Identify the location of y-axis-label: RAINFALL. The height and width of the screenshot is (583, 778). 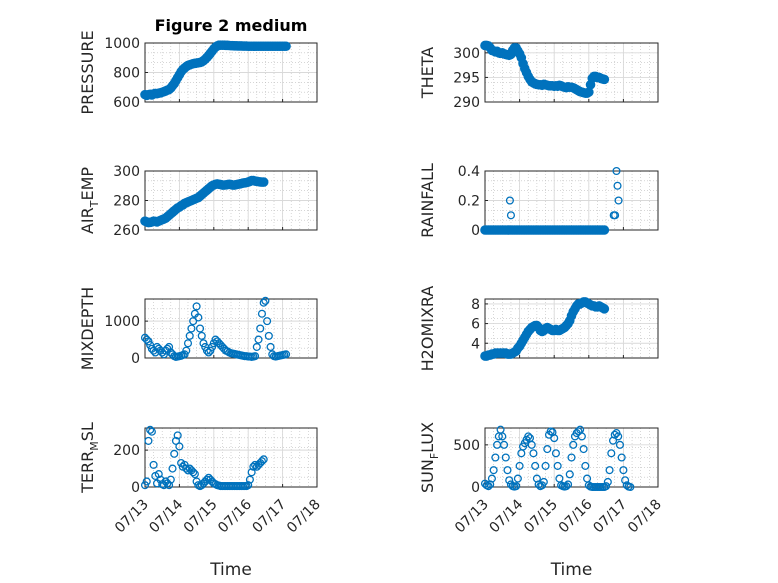
(427, 200).